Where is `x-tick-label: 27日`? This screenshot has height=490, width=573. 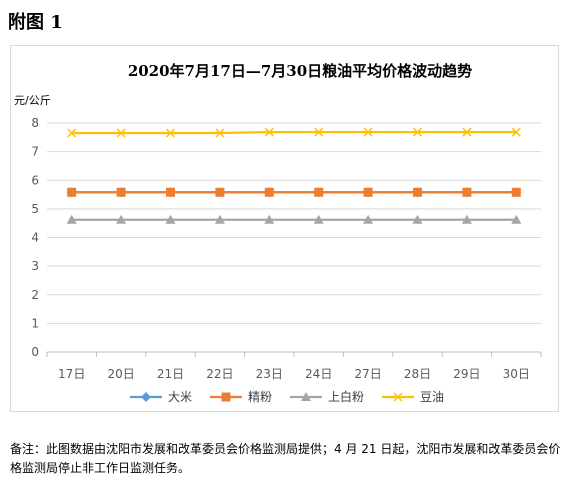 x-tick-label: 27日 is located at coordinates (367, 374).